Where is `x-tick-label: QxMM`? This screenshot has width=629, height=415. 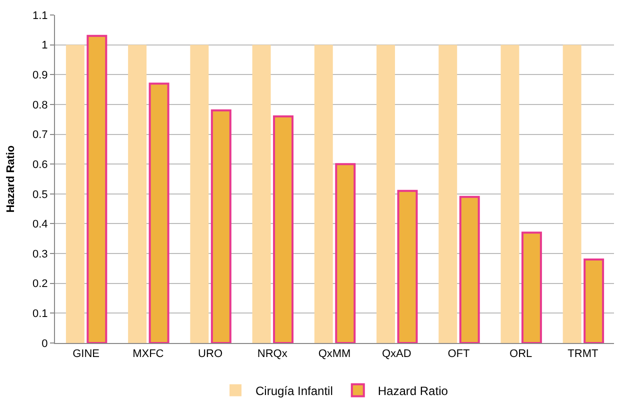 x-tick-label: QxMM is located at coordinates (334, 354).